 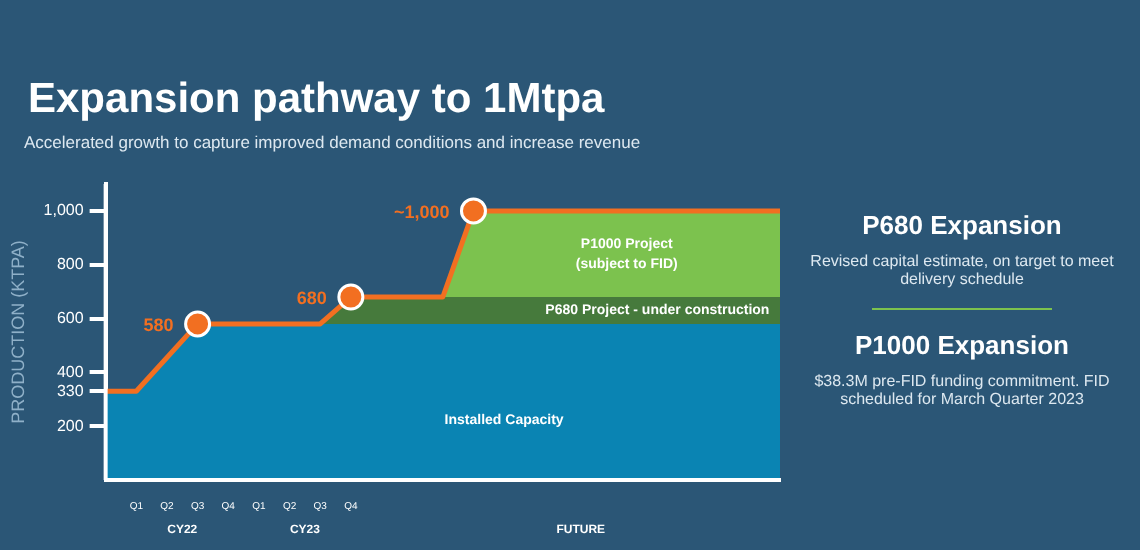 I want to click on y-tick-label: 330, so click(x=70, y=390).